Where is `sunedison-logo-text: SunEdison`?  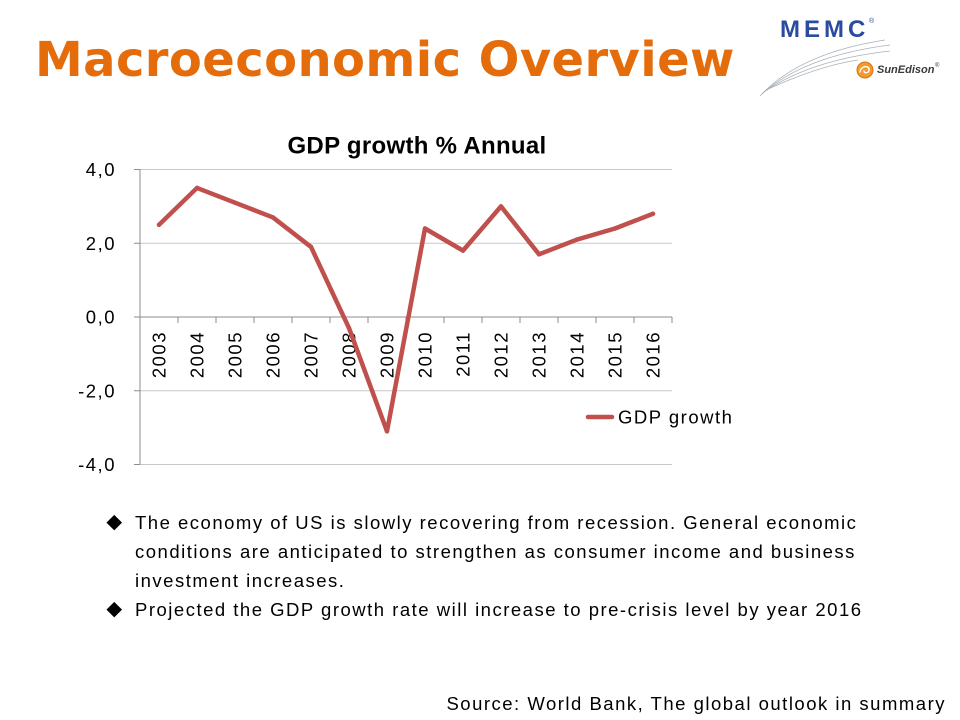
sunedison-logo-text: SunEdison is located at coordinates (906, 70).